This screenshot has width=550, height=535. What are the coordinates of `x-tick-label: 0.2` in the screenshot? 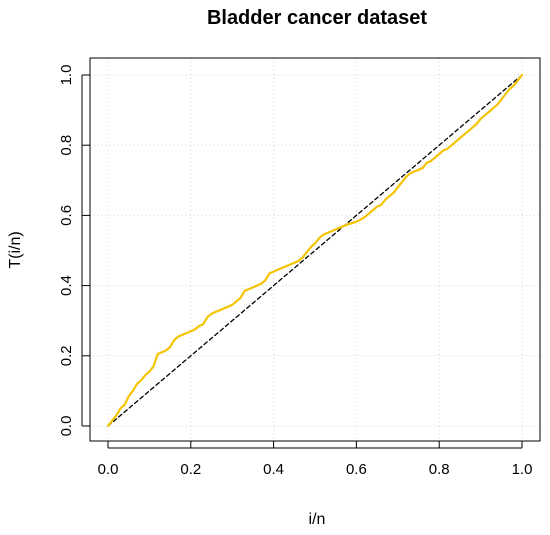 It's located at (190, 469).